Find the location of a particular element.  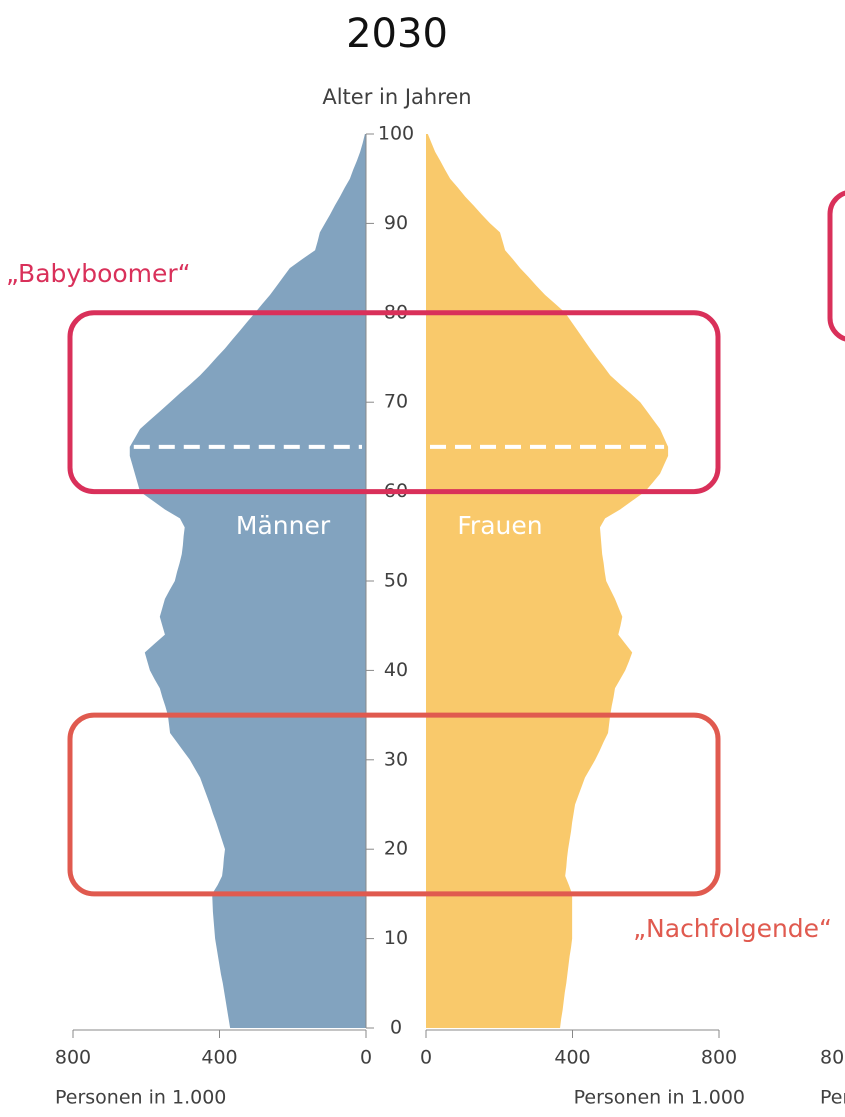

y-tick-label: 100 is located at coordinates (396, 134).